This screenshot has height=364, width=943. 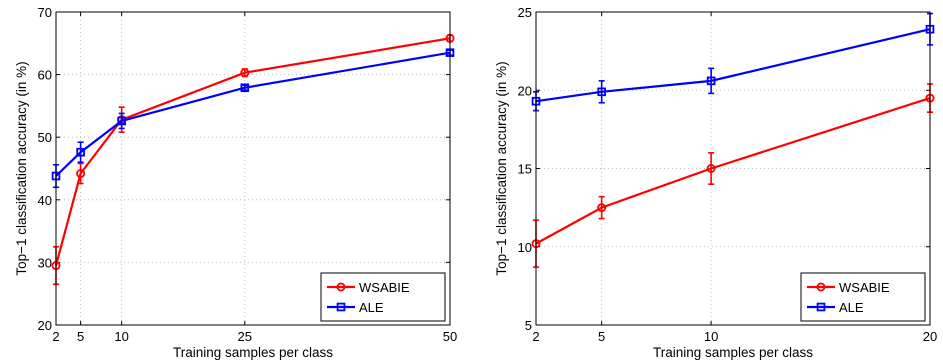 What do you see at coordinates (525, 169) in the screenshot?
I see `y-tick-label: 15` at bounding box center [525, 169].